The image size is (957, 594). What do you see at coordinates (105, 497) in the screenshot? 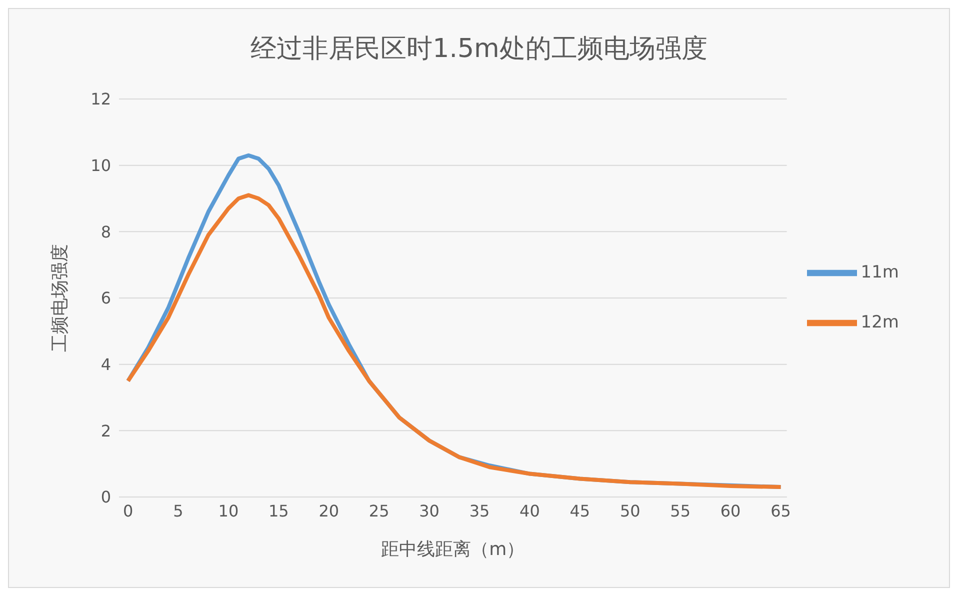
I see `y-tick-label: 0` at bounding box center [105, 497].